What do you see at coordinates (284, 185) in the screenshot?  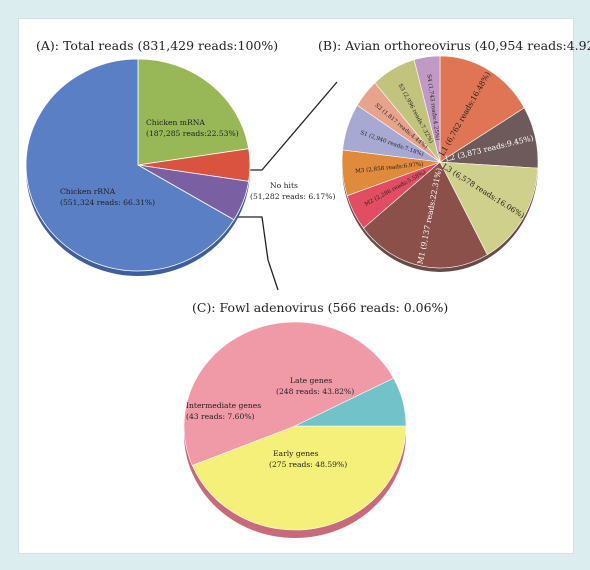 I see `label-no-hits: No hits` at bounding box center [284, 185].